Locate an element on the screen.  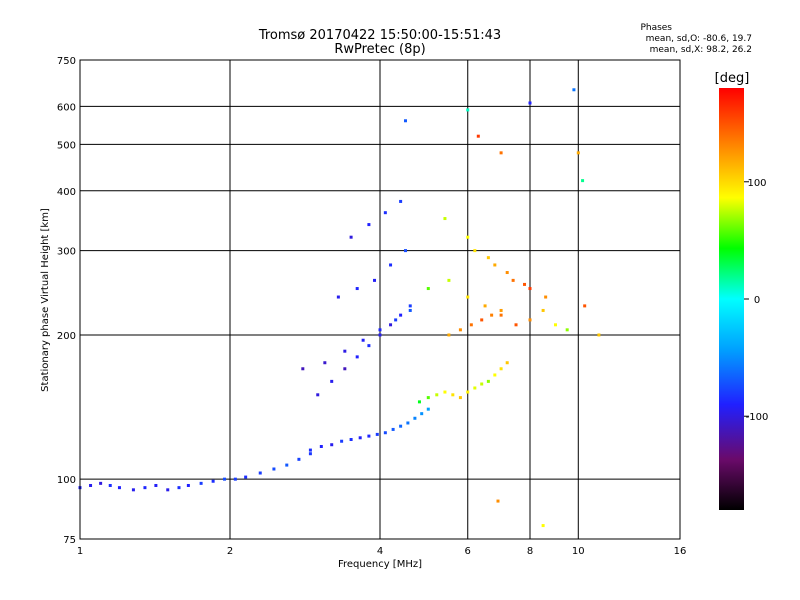
chart-subtitle: RwPretec (8p) is located at coordinates (379, 49).